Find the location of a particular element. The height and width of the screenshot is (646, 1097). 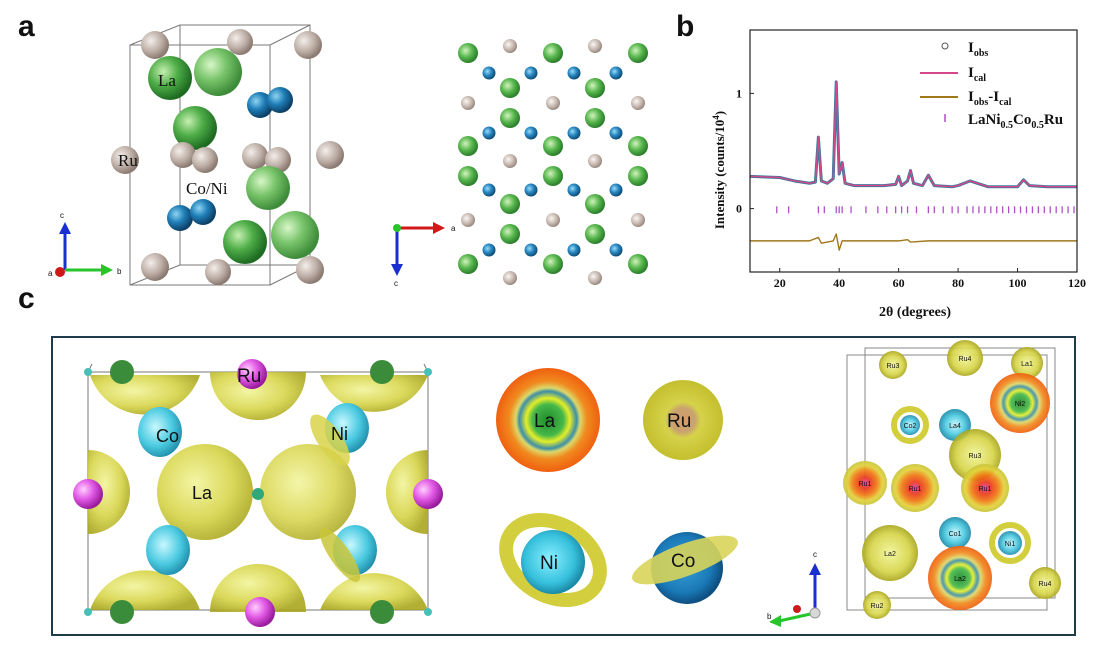

atom-site-label: Ru2 is located at coordinates (877, 606).